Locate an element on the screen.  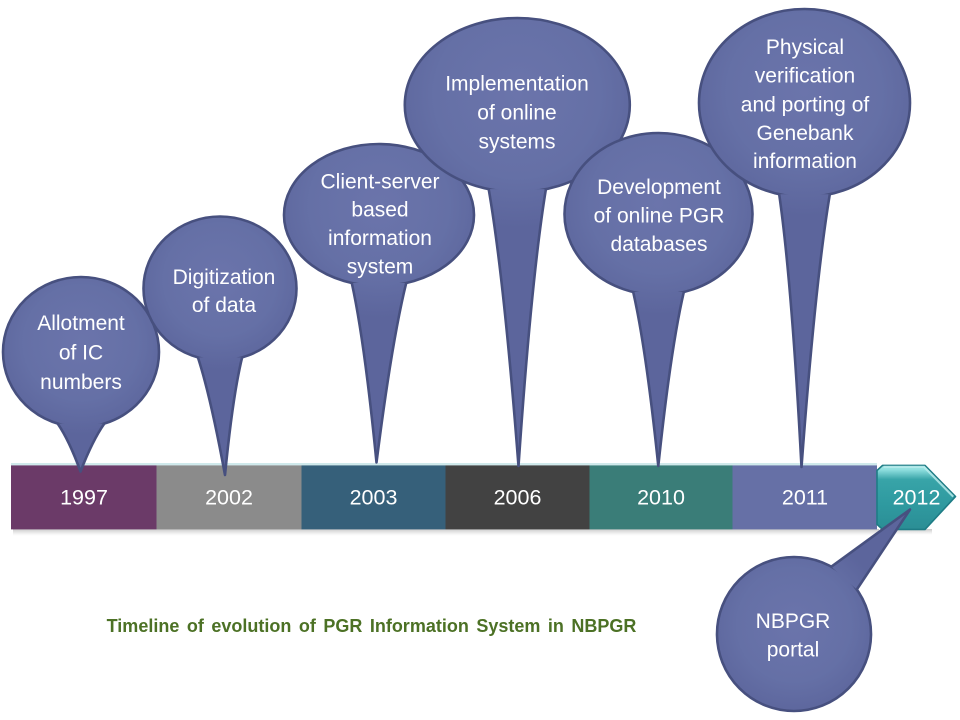
svg-text: of online PGR is located at coordinates (659, 215).